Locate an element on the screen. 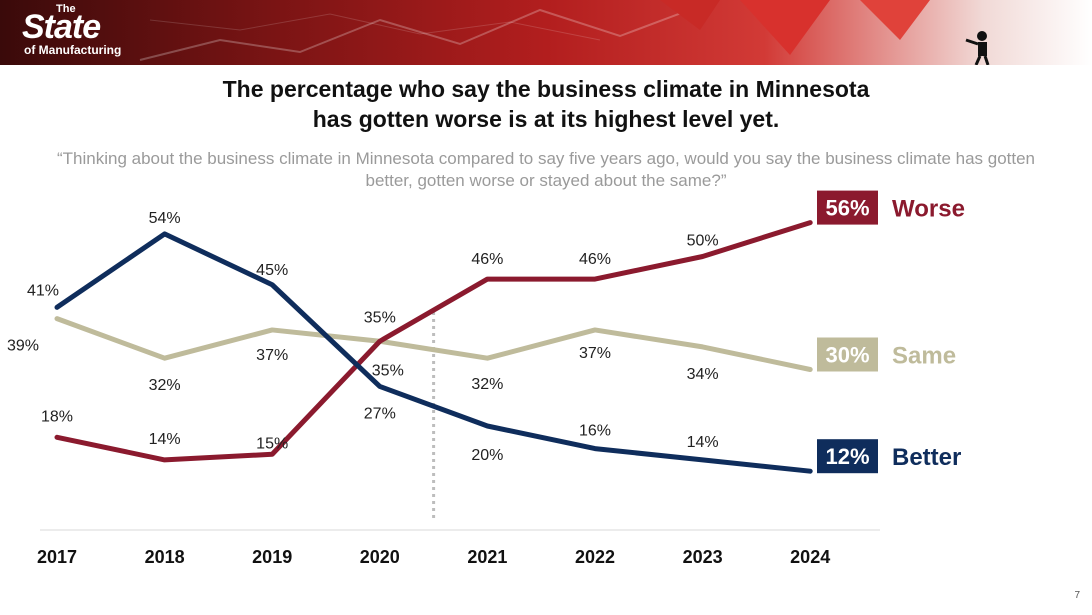  data-label: 39% is located at coordinates (23, 346).